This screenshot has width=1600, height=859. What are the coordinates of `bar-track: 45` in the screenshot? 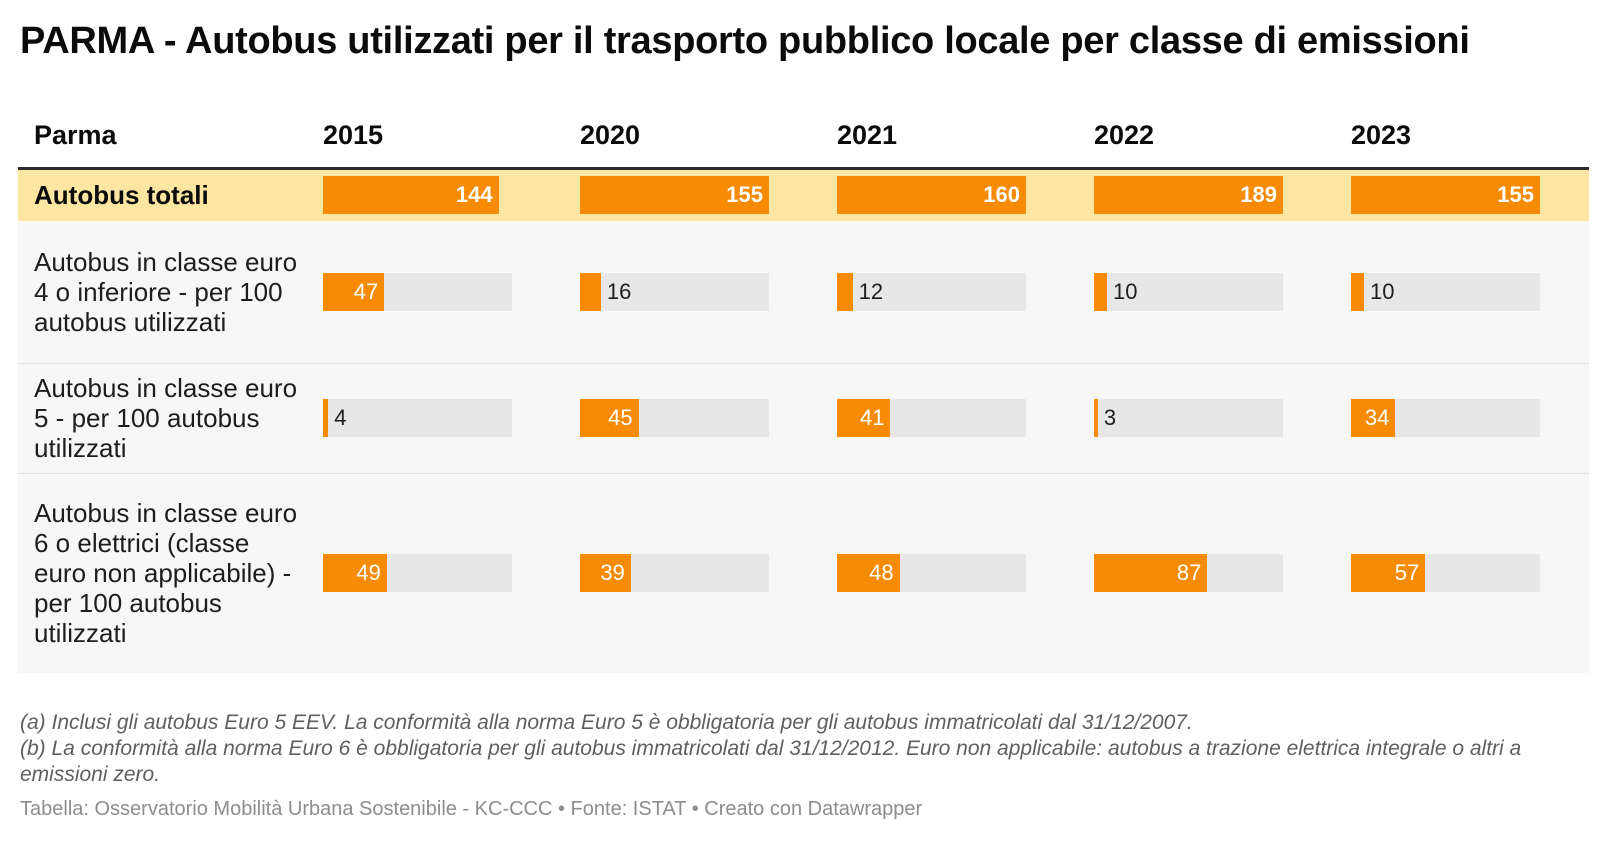 It's located at (674, 418).